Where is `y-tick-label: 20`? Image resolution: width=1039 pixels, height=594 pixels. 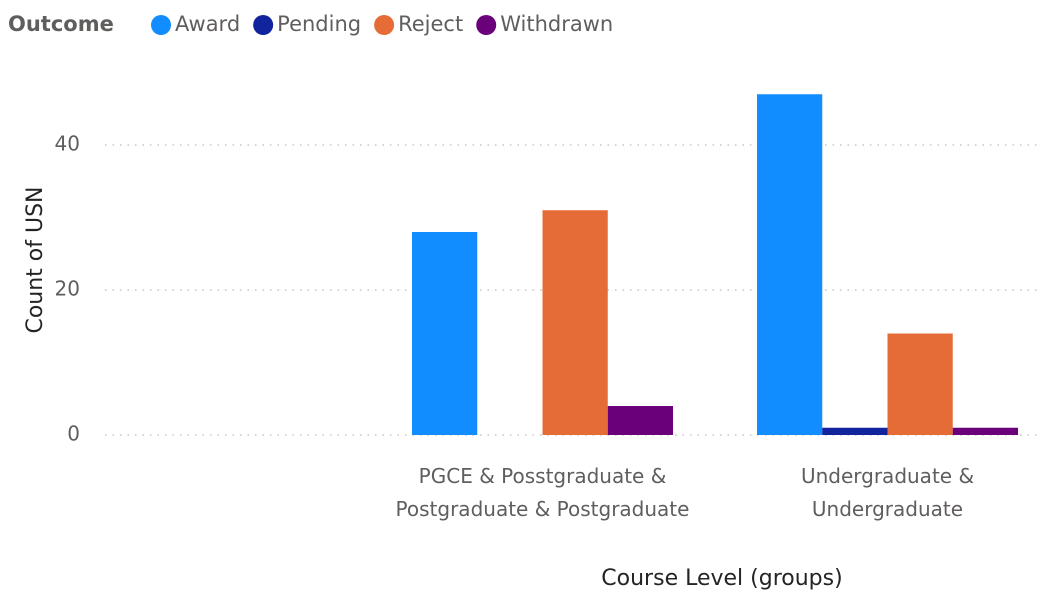 y-tick-label: 20 is located at coordinates (67, 289).